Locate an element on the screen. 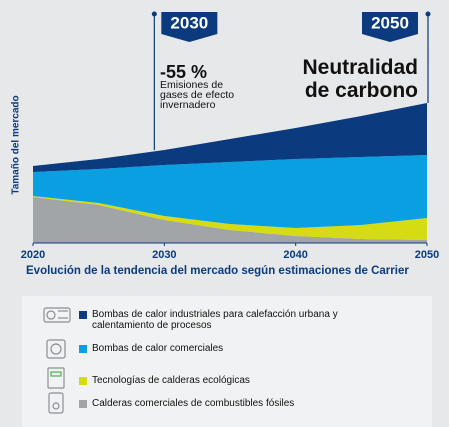 The image size is (449, 427). annotation-text: Emisiones de gases de efecto invernadero is located at coordinates (197, 95).